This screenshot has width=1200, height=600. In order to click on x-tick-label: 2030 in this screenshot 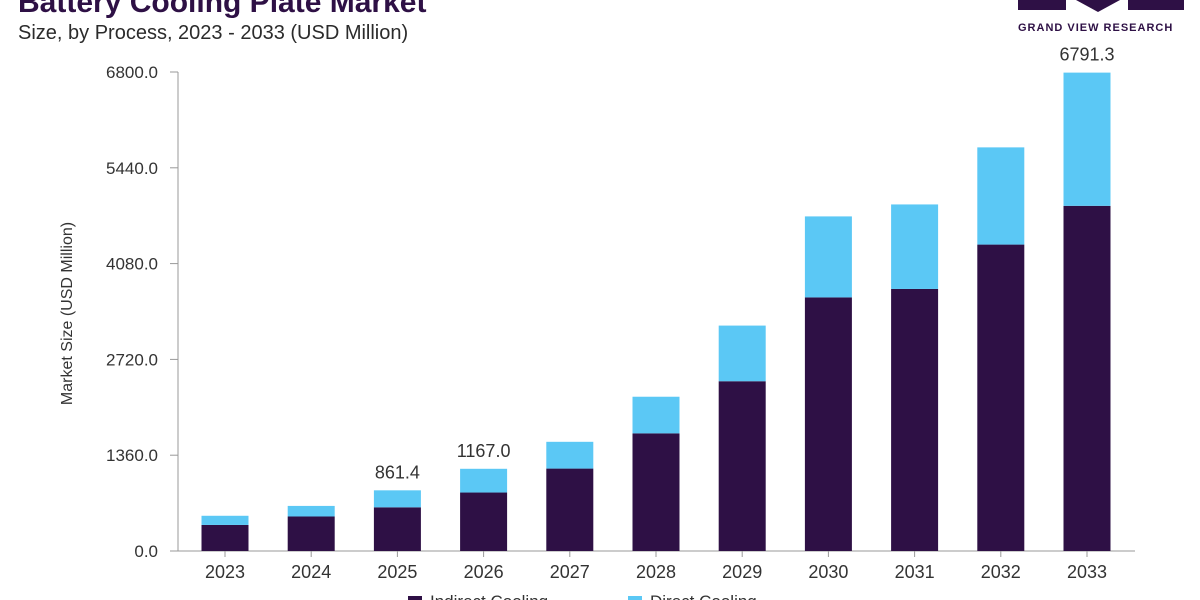, I will do `click(828, 572)`.